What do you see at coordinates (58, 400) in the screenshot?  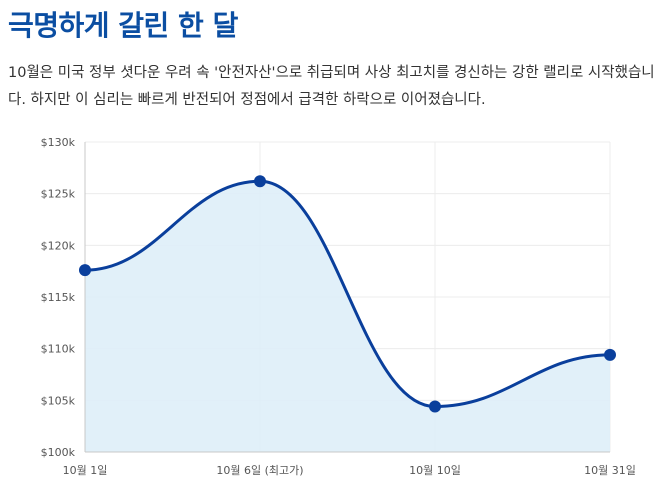 I see `y-tick-label: $105k` at bounding box center [58, 400].